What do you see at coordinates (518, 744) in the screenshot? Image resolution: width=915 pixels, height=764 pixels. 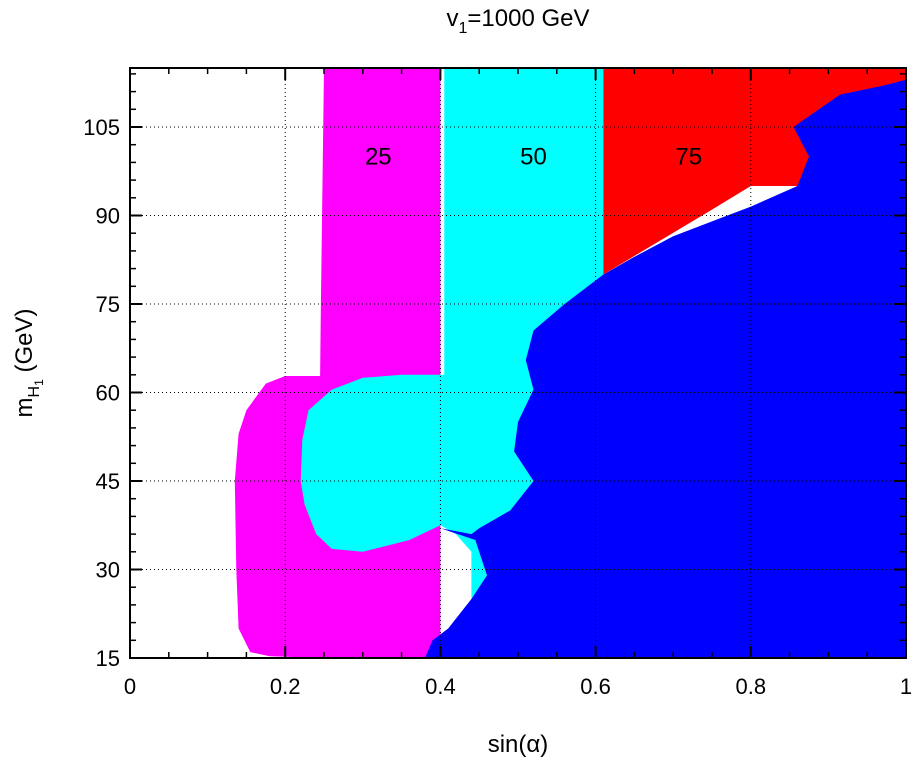 I see `x-axis-title: sin(α)` at bounding box center [518, 744].